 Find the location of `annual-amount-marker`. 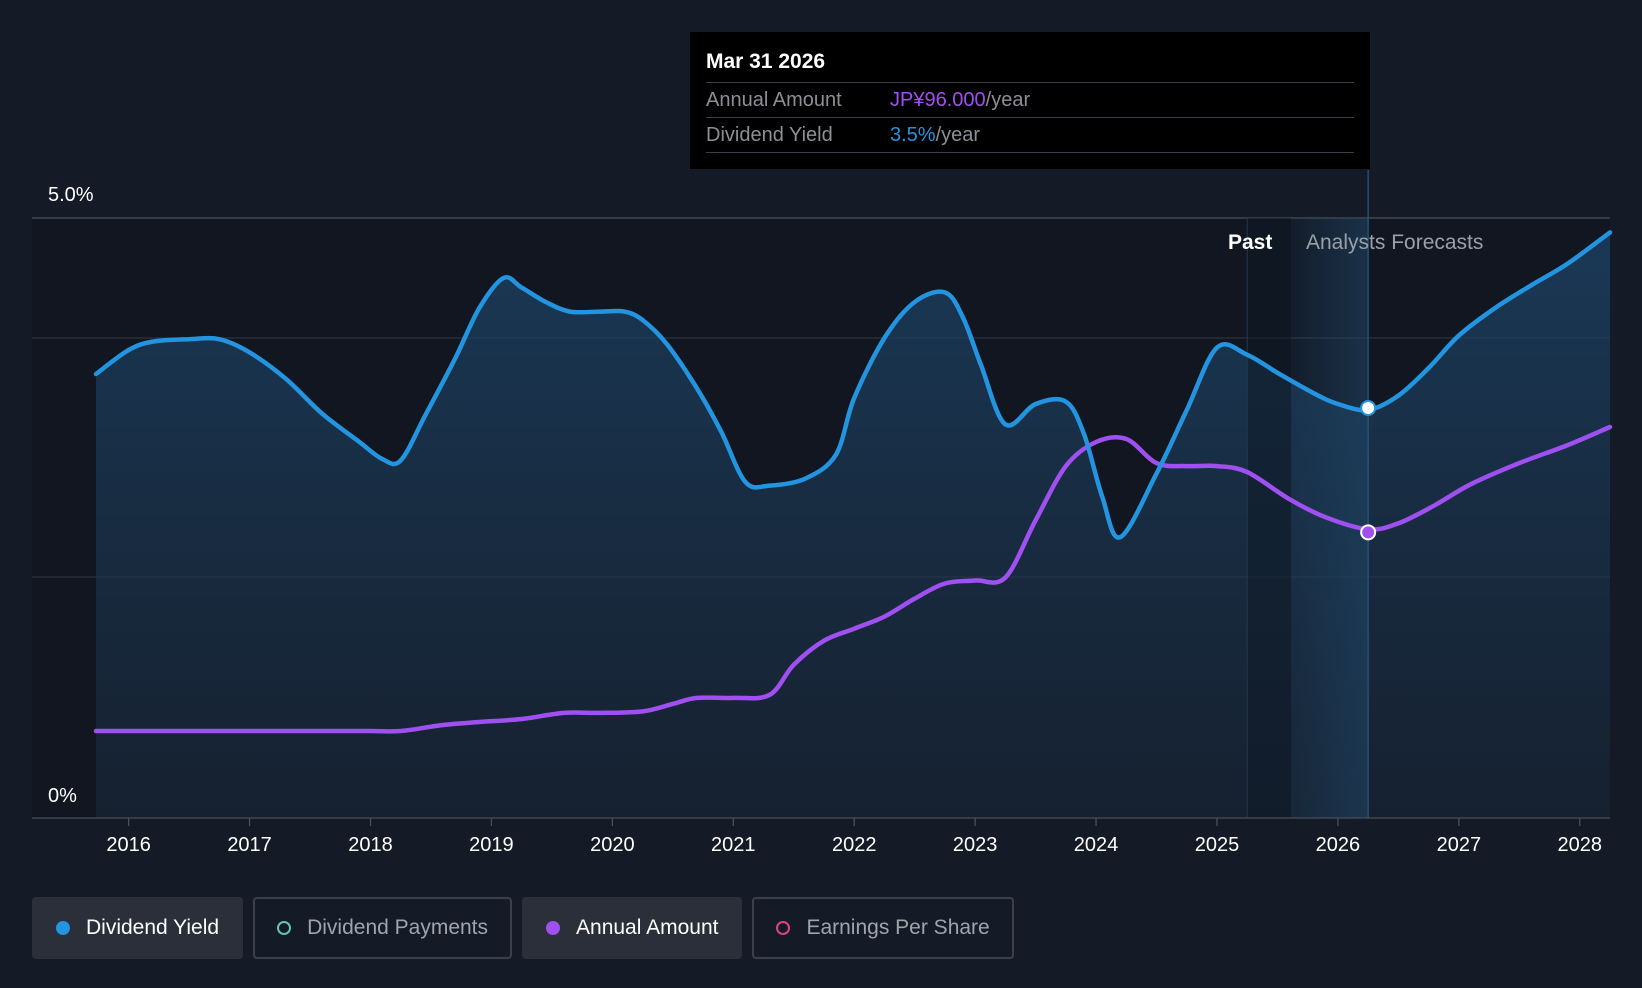

annual-amount-marker is located at coordinates (1368, 532).